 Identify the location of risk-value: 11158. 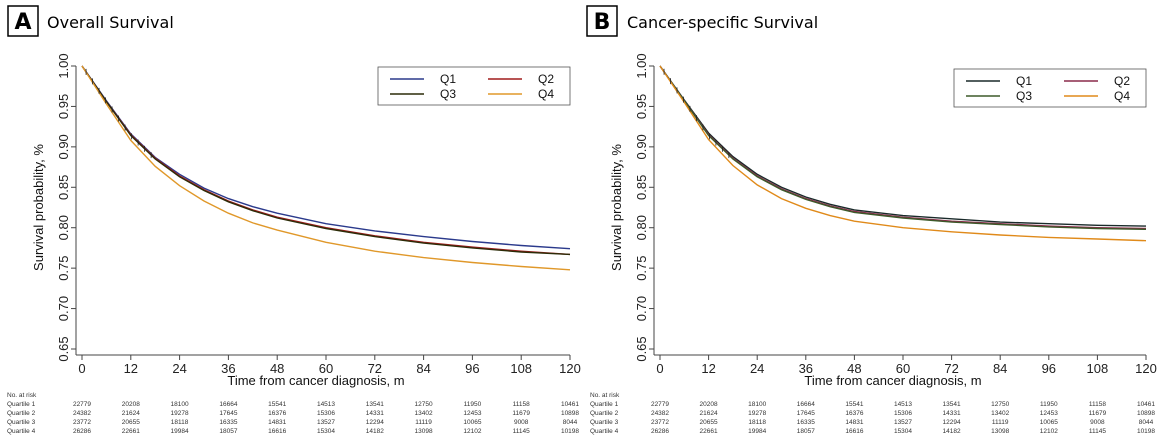
(1097, 404).